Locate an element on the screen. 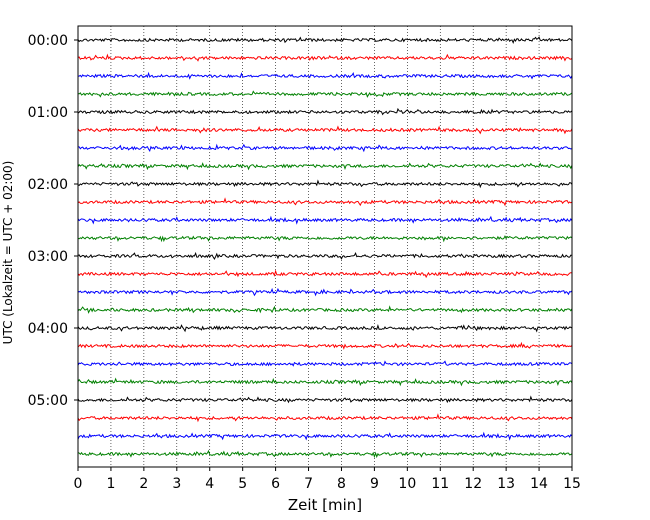  x-tick-label: 6 is located at coordinates (275, 484).